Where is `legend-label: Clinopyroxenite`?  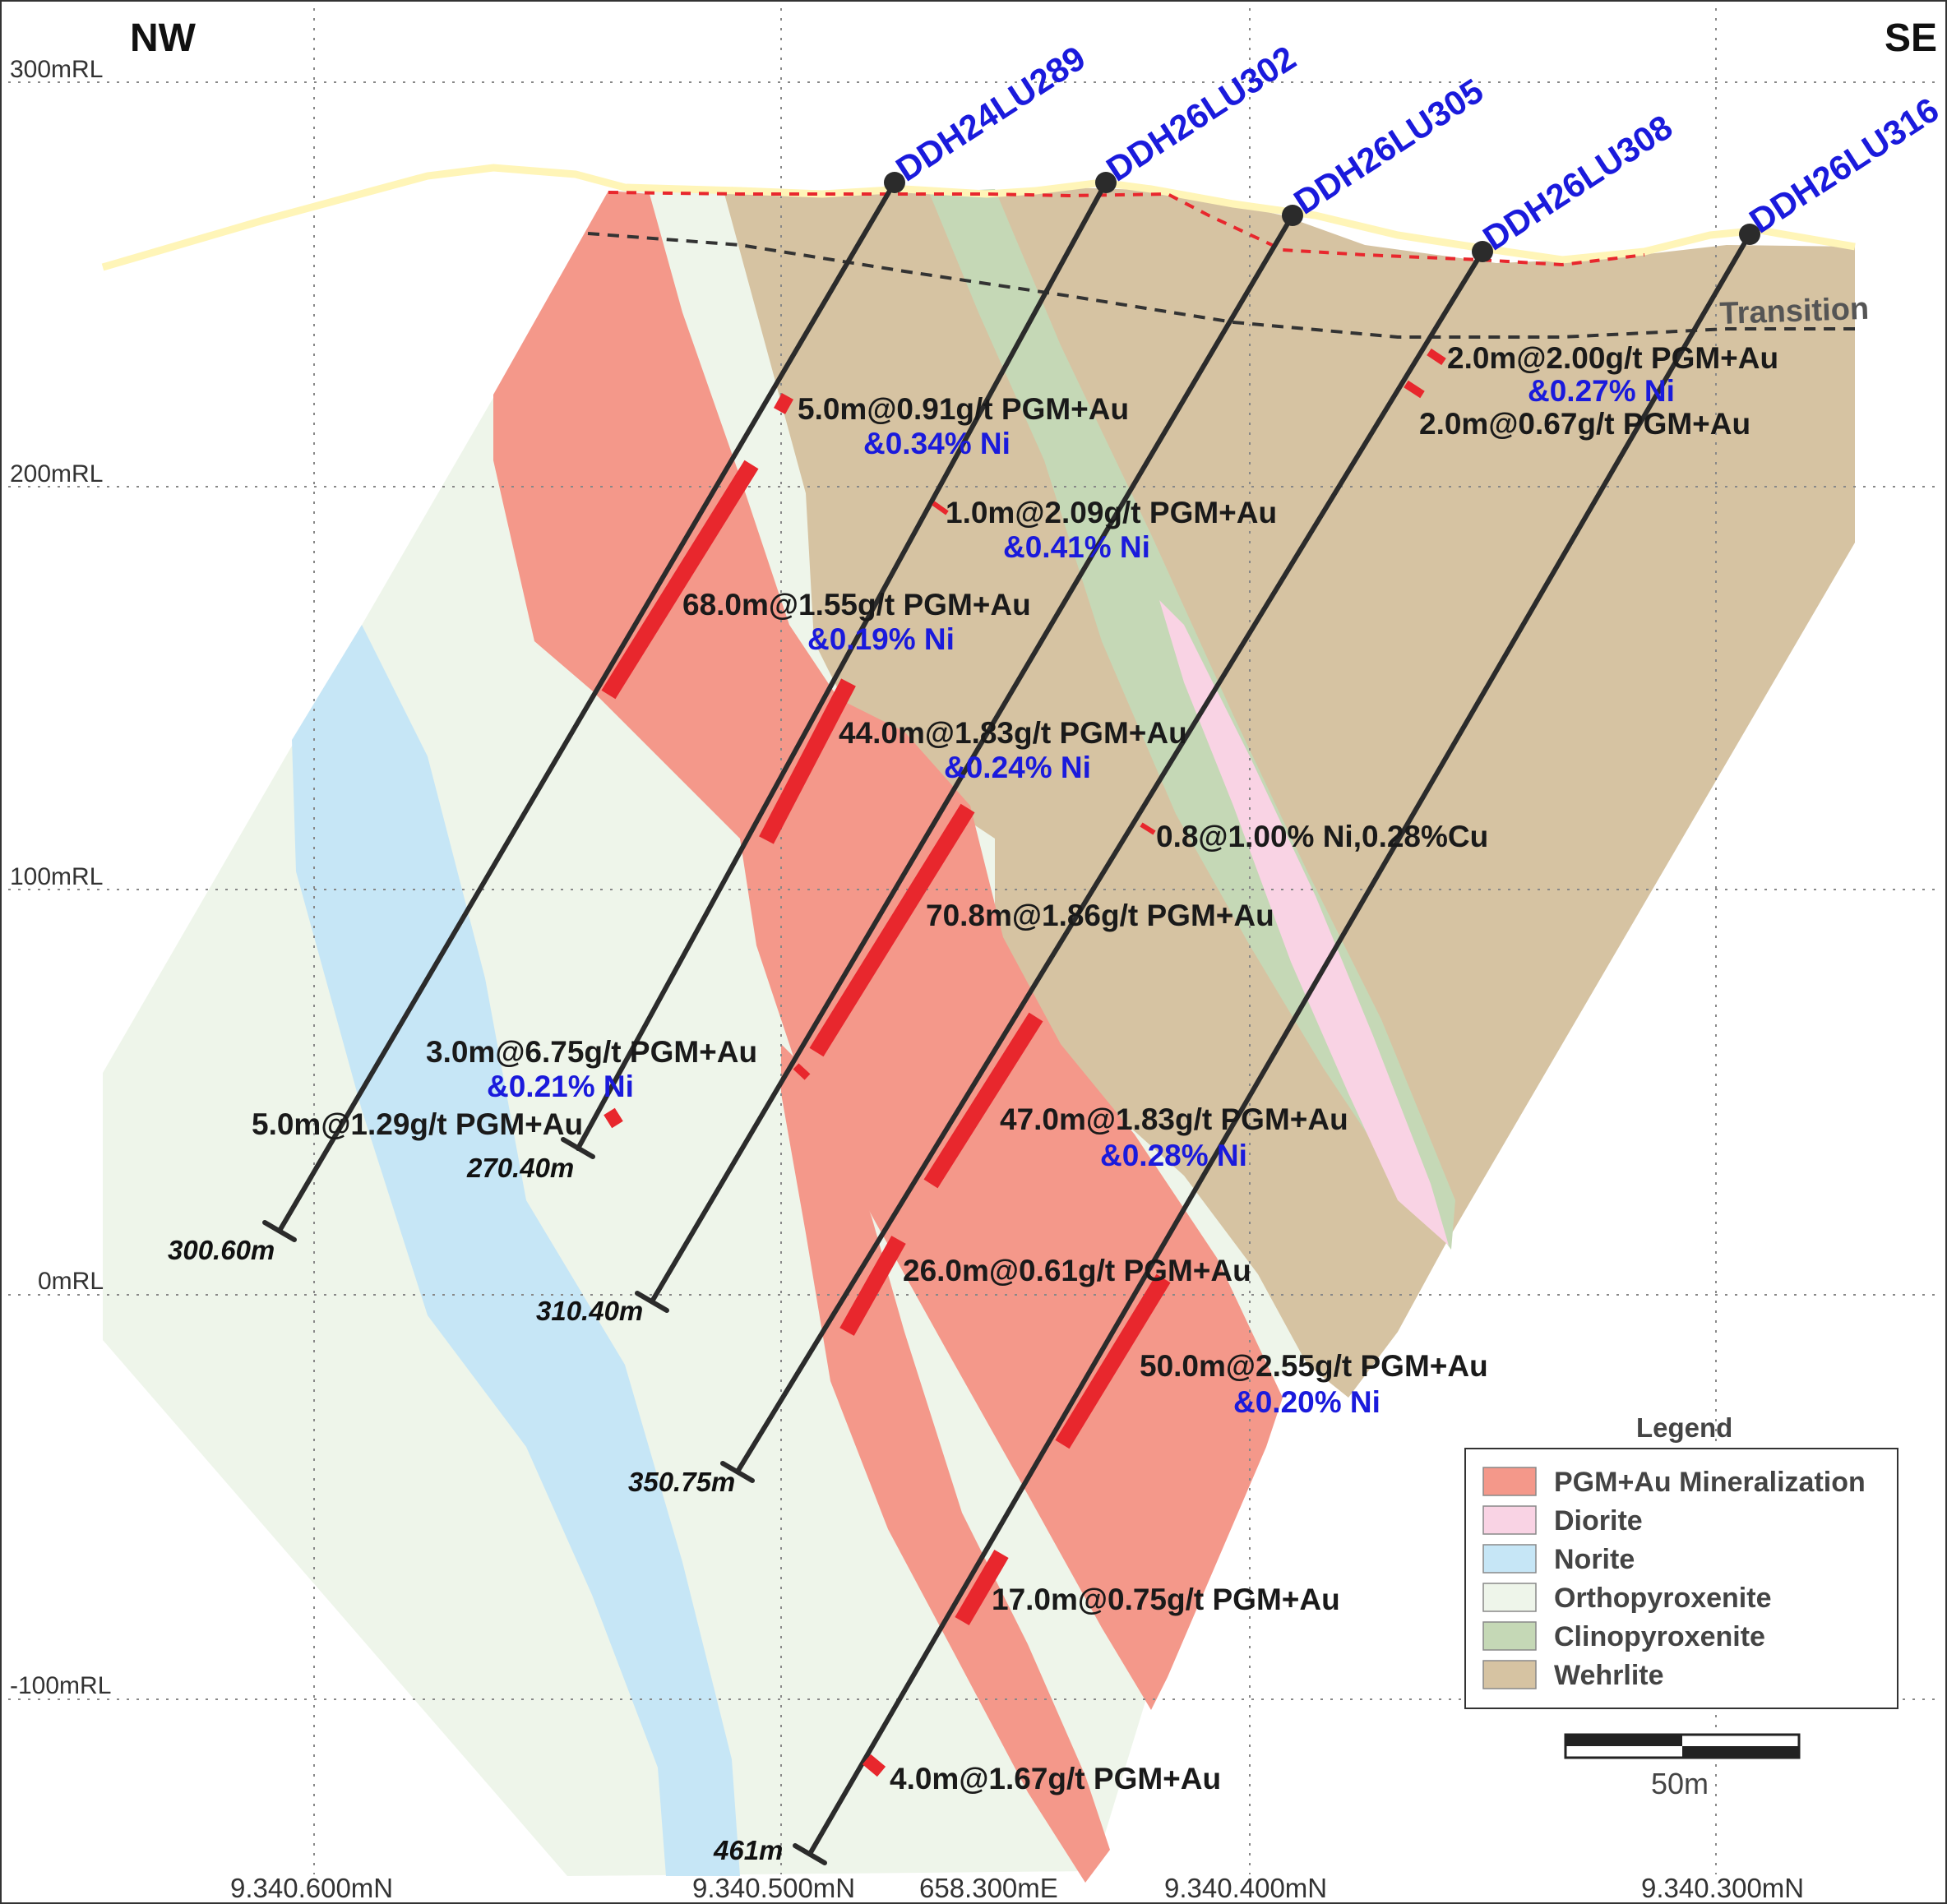 legend-label: Clinopyroxenite is located at coordinates (1660, 1636).